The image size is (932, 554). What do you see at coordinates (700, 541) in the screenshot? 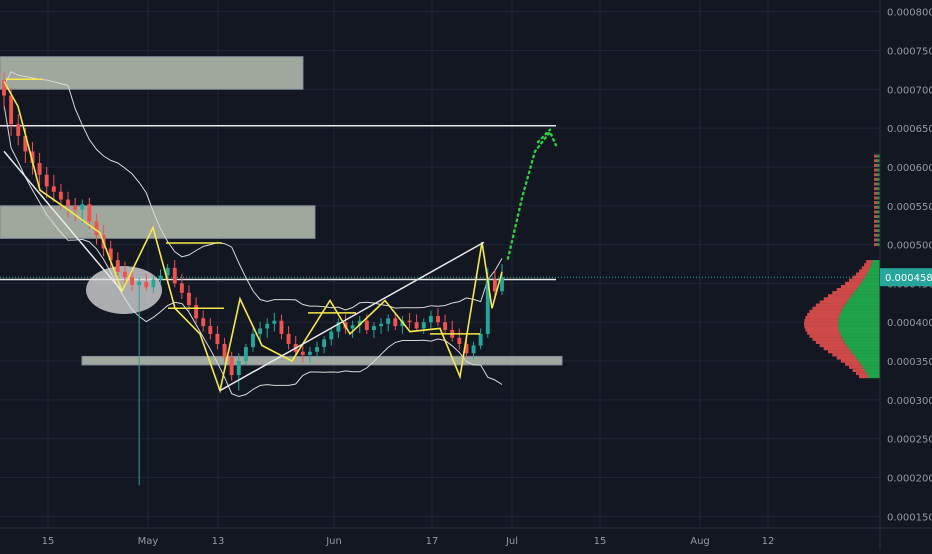
I see `x-tick-label: Aug` at bounding box center [700, 541].